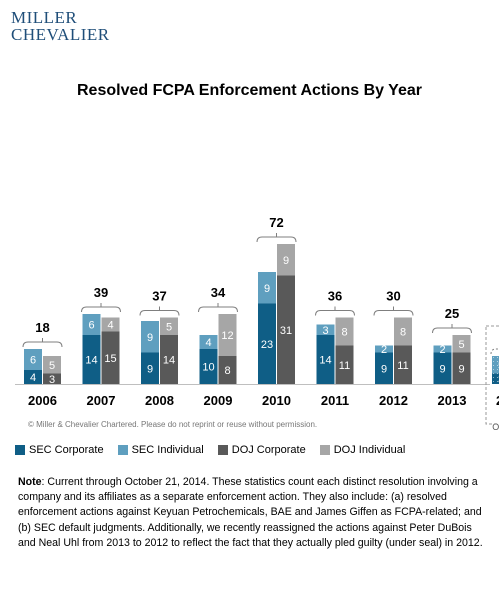  I want to click on data-label-sec-individual-2009: 4, so click(208, 343).